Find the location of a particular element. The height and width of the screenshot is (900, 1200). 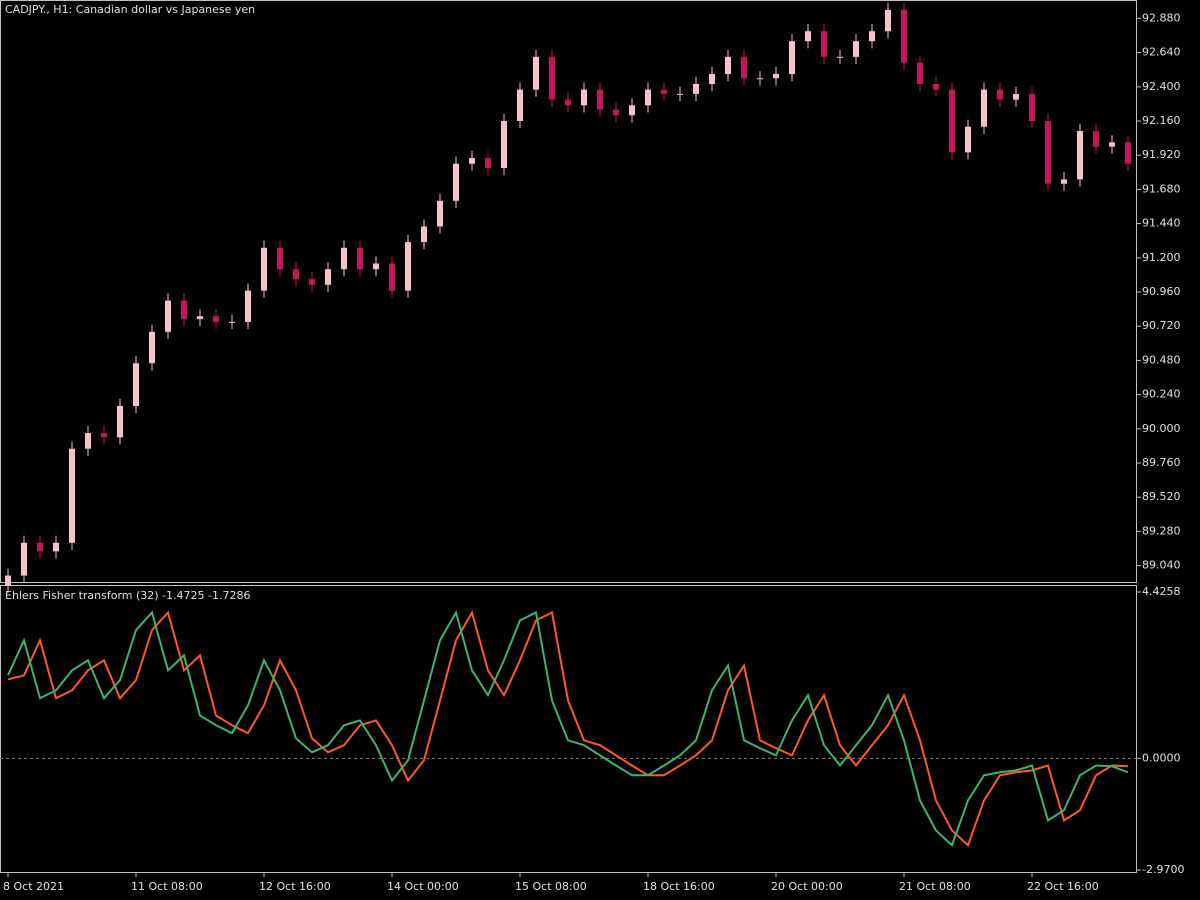

y-tick-label: 89.520 is located at coordinates (1161, 496).